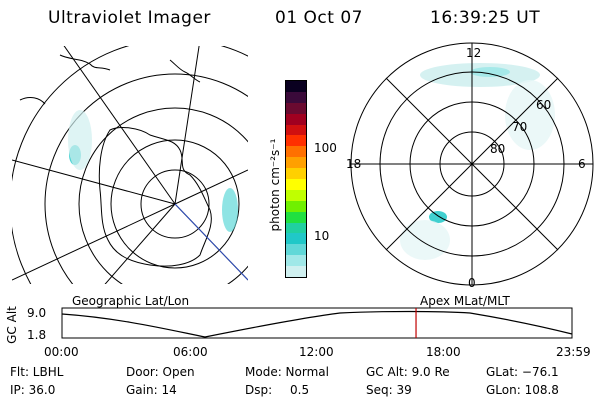 This screenshot has height=400, width=600. I want to click on glon-status: GLon: 108.8, so click(522, 390).